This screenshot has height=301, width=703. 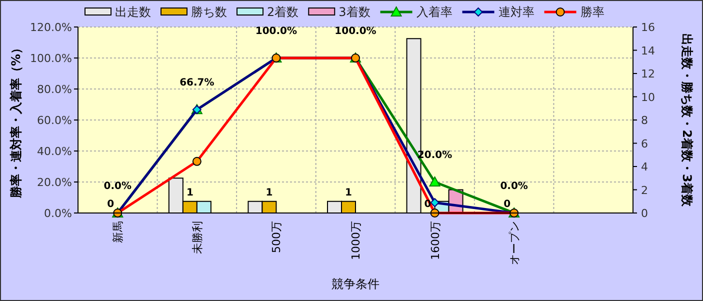 What do you see at coordinates (644, 143) in the screenshot?
I see `y2-tick-label: 6` at bounding box center [644, 143].